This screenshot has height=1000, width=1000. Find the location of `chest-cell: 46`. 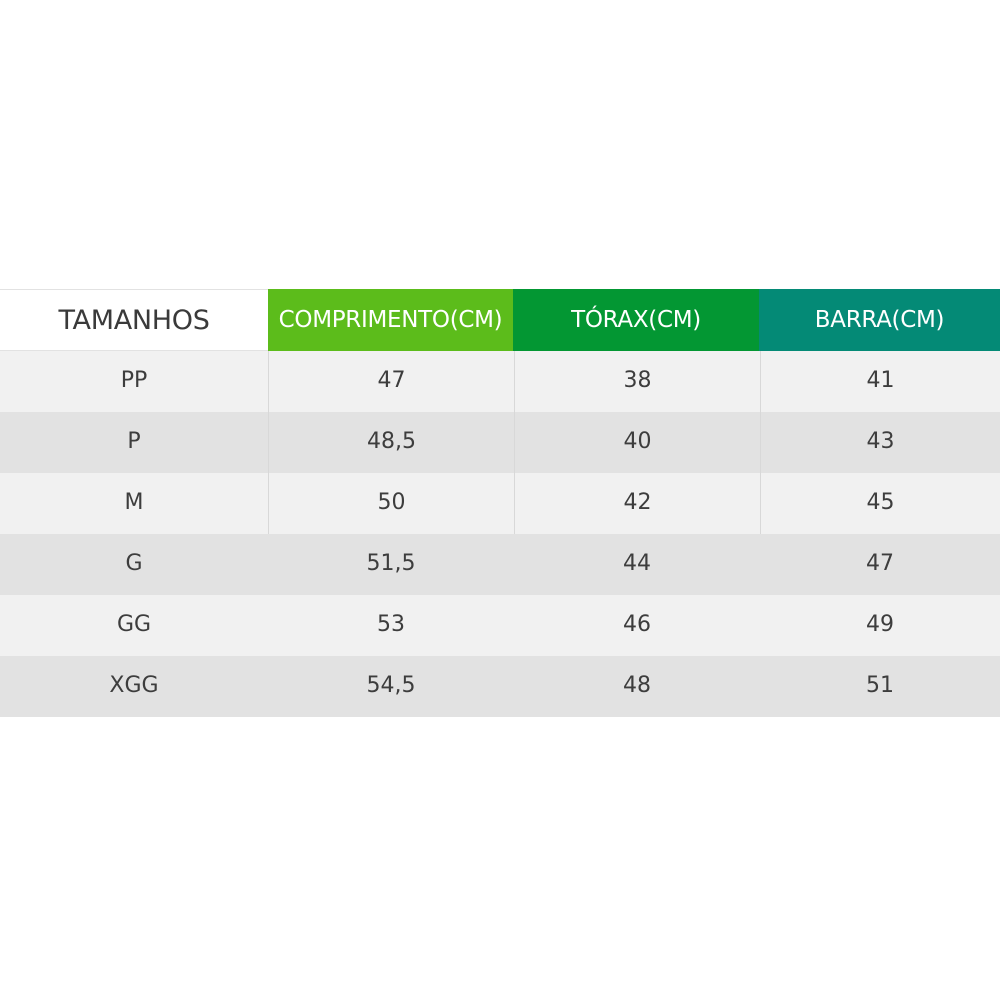

chest-cell: 46 is located at coordinates (637, 624).